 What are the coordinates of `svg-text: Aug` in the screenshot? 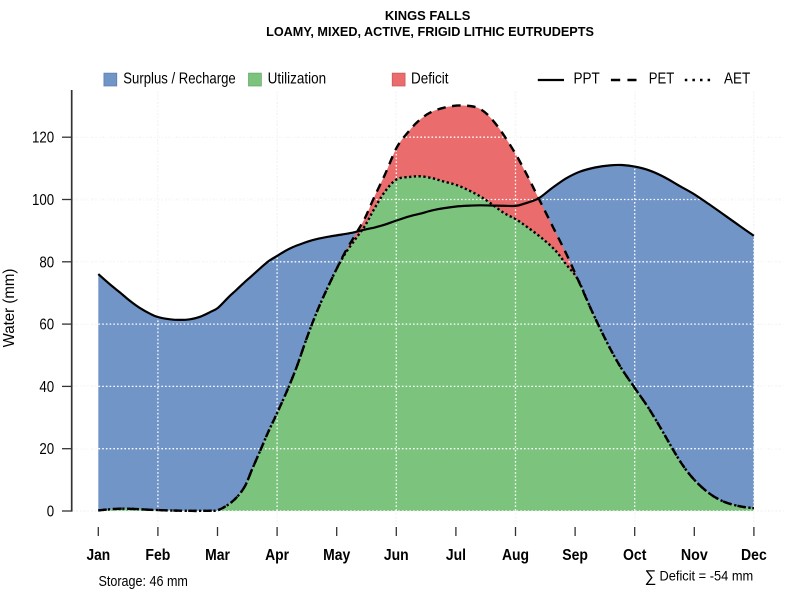 It's located at (515, 555).